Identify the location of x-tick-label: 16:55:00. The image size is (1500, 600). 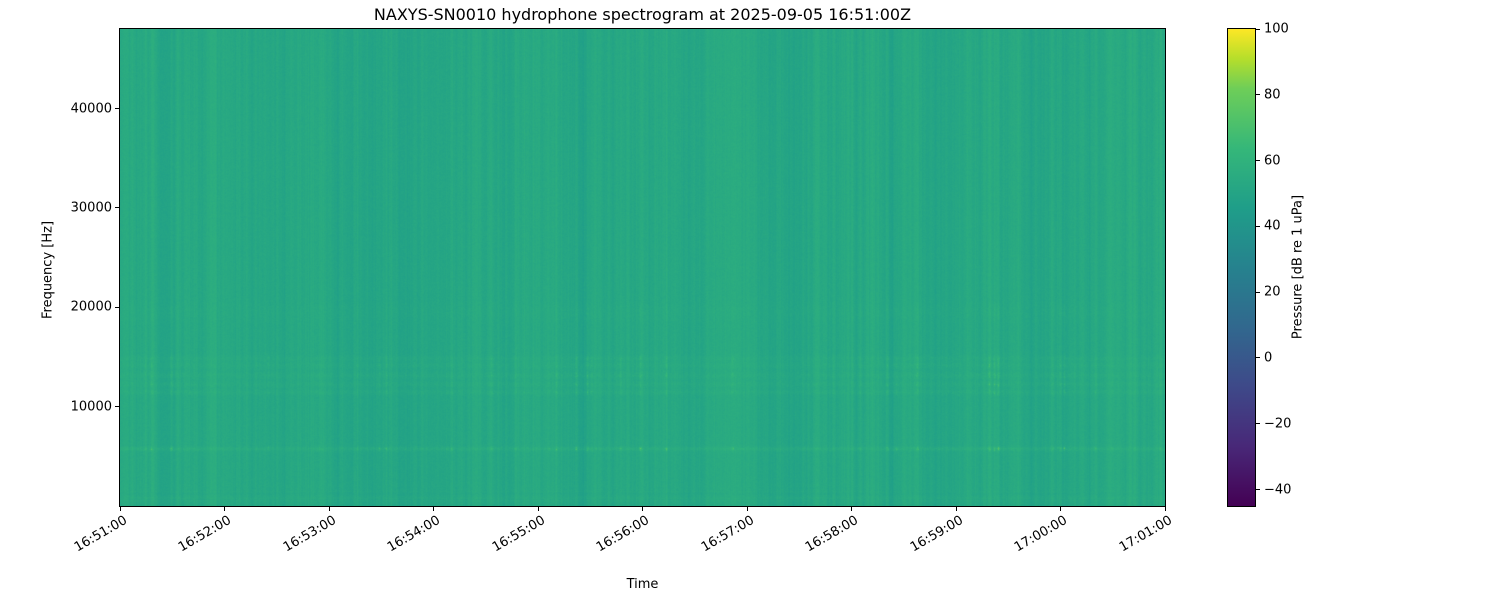
(518, 534).